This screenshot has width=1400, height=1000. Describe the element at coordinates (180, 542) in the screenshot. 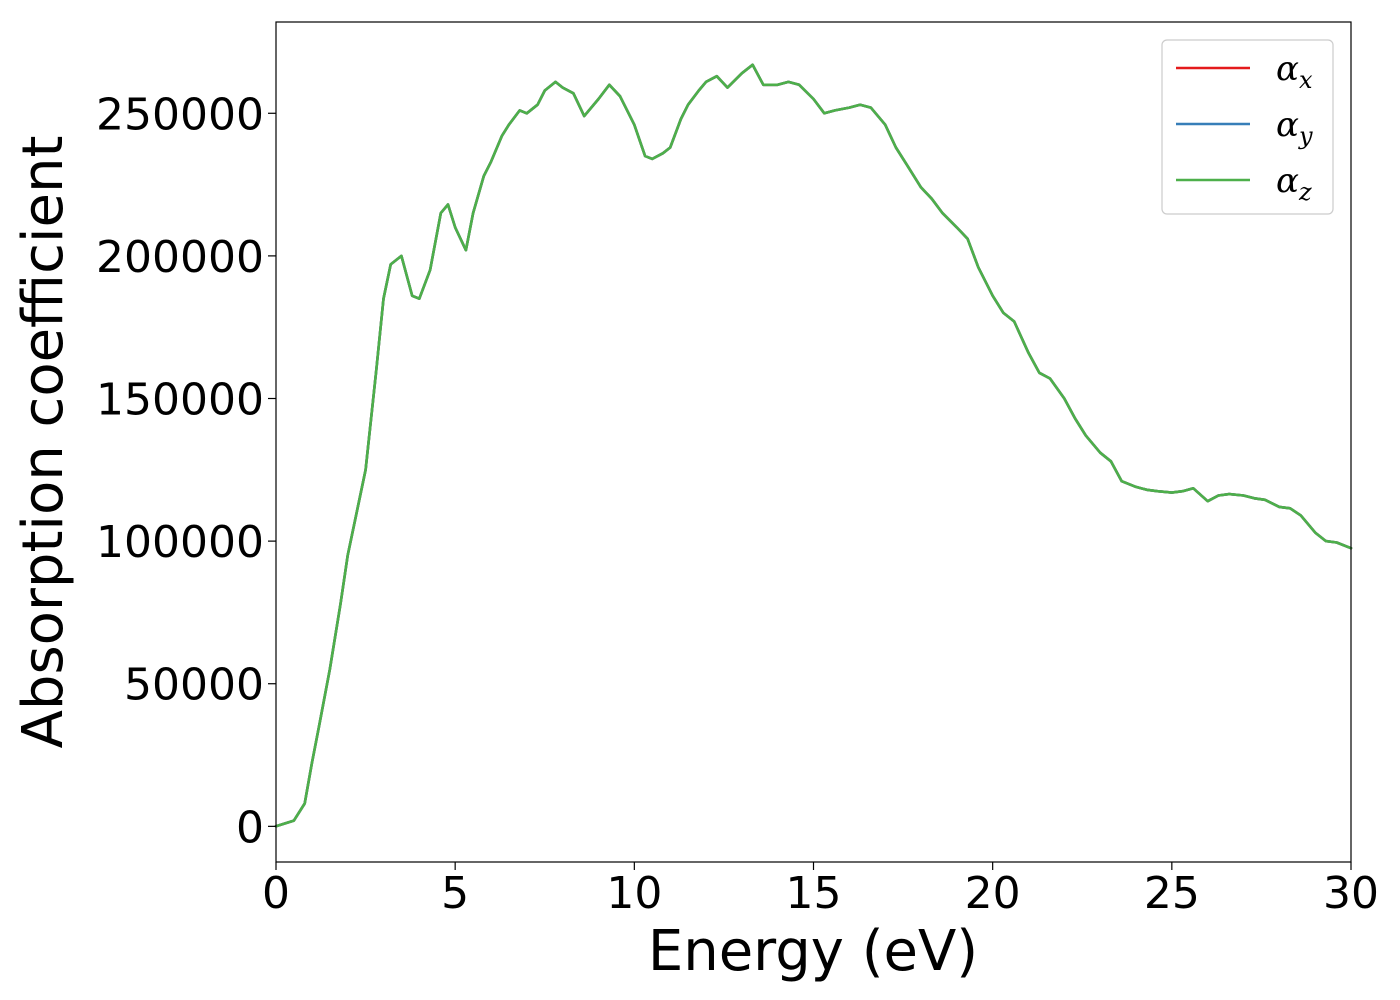

I see `y-tick-label: 100000` at that location.